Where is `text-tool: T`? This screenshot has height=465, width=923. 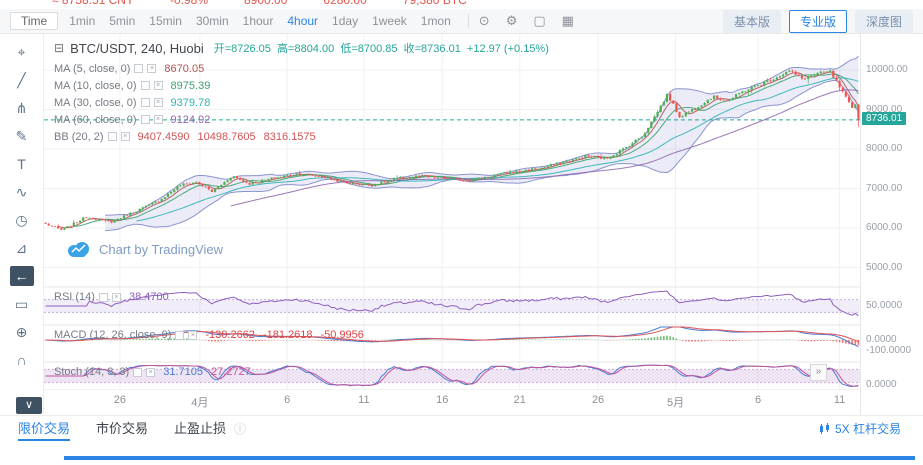 text-tool: T is located at coordinates (21, 164).